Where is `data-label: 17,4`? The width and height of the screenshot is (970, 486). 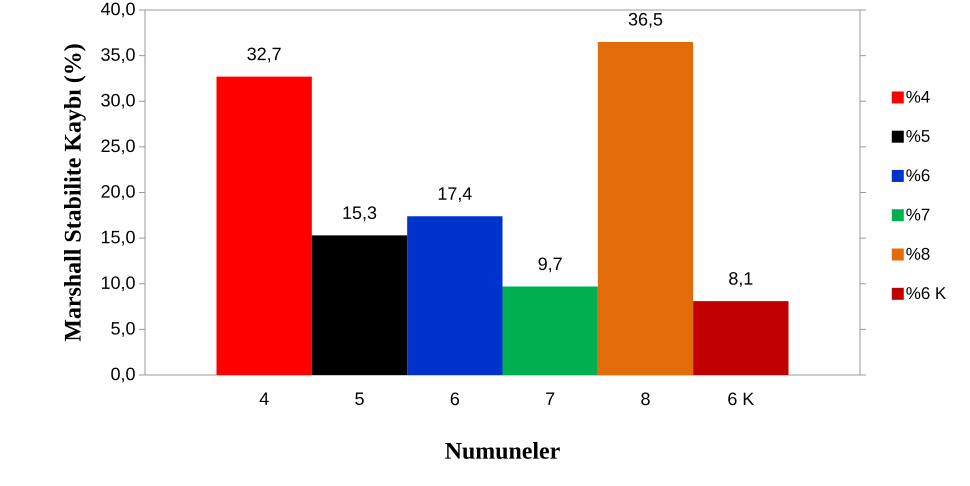 data-label: 17,4 is located at coordinates (455, 194).